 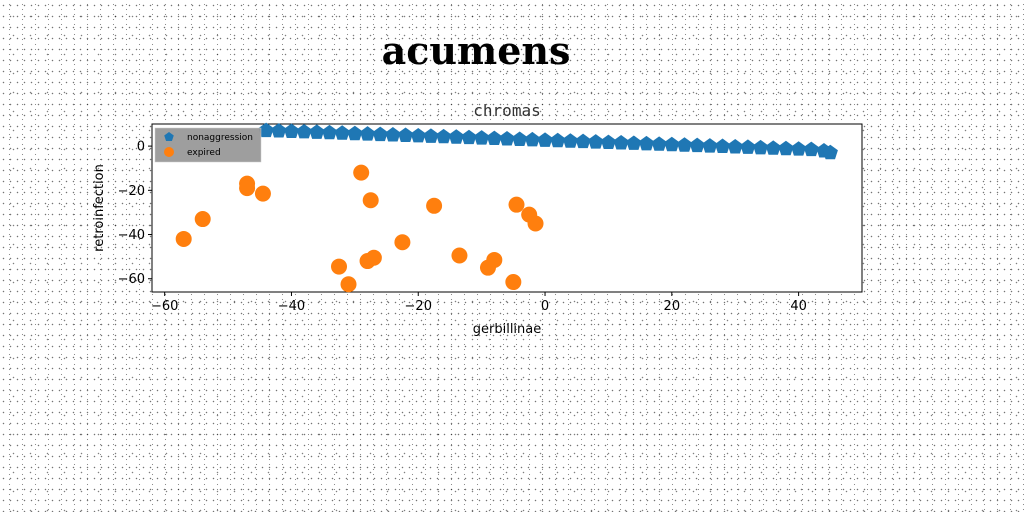 I want to click on y-tick-label: 0, so click(x=141, y=147).